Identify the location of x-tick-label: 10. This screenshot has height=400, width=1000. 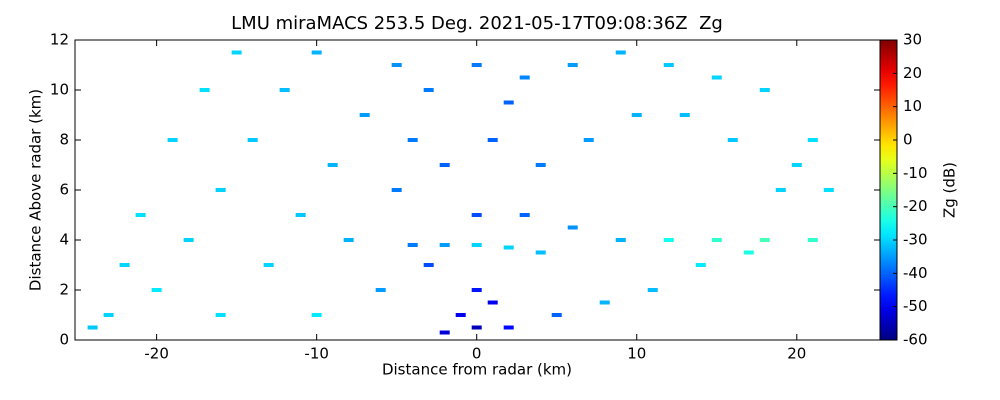
(636, 354).